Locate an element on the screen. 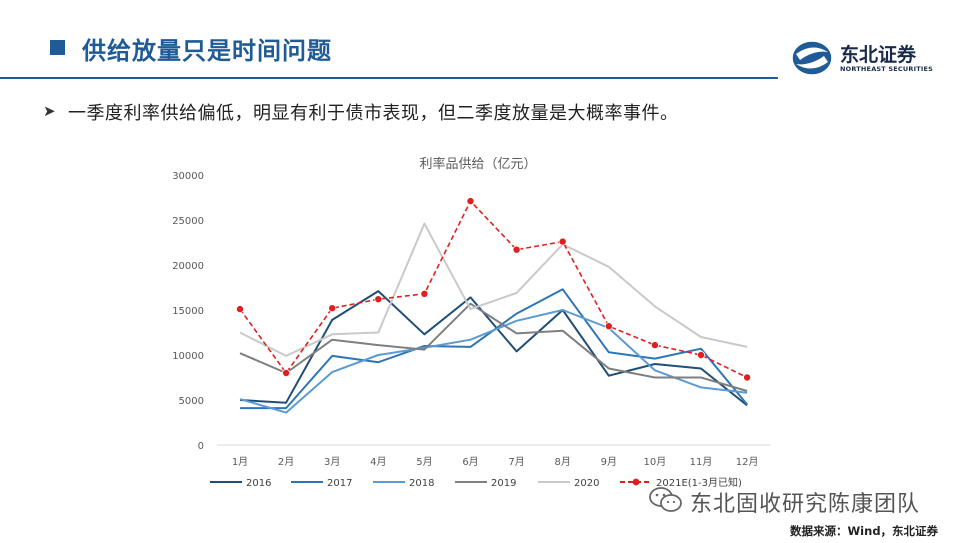 The width and height of the screenshot is (966, 543). brand-logo: 东北证券 NORTHEAST SECURITIES is located at coordinates (870, 58).